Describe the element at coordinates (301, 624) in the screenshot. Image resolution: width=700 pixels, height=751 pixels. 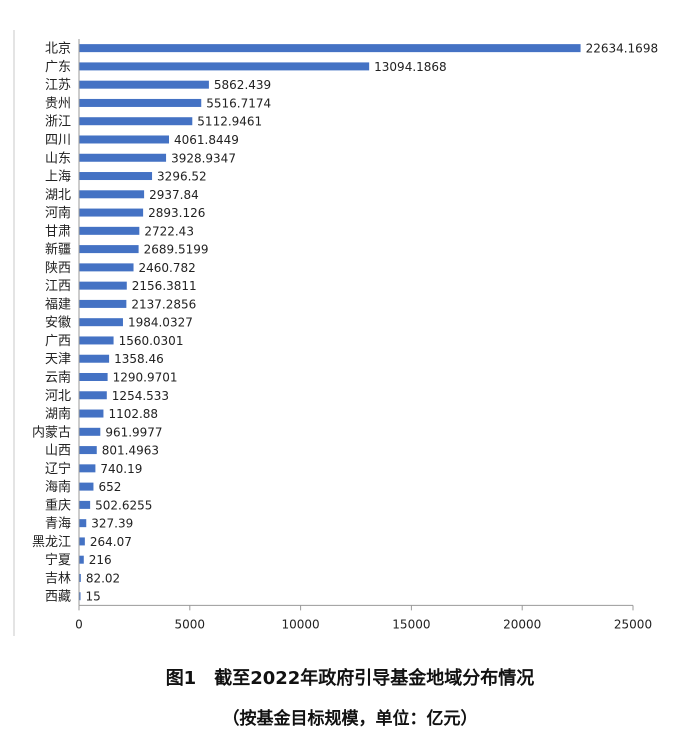
I see `x-tick-label: 10000` at that location.